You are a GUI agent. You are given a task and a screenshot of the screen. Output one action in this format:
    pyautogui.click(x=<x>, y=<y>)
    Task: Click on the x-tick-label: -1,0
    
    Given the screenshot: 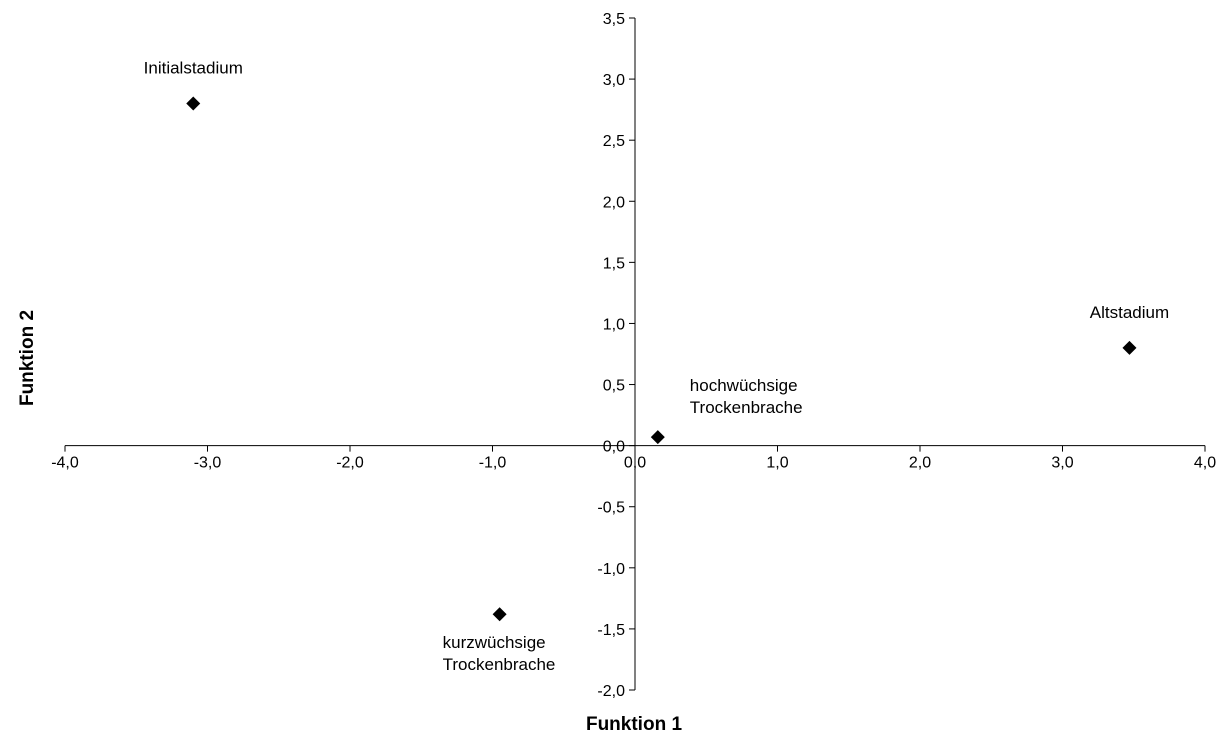 What is the action you would take?
    pyautogui.click(x=493, y=463)
    